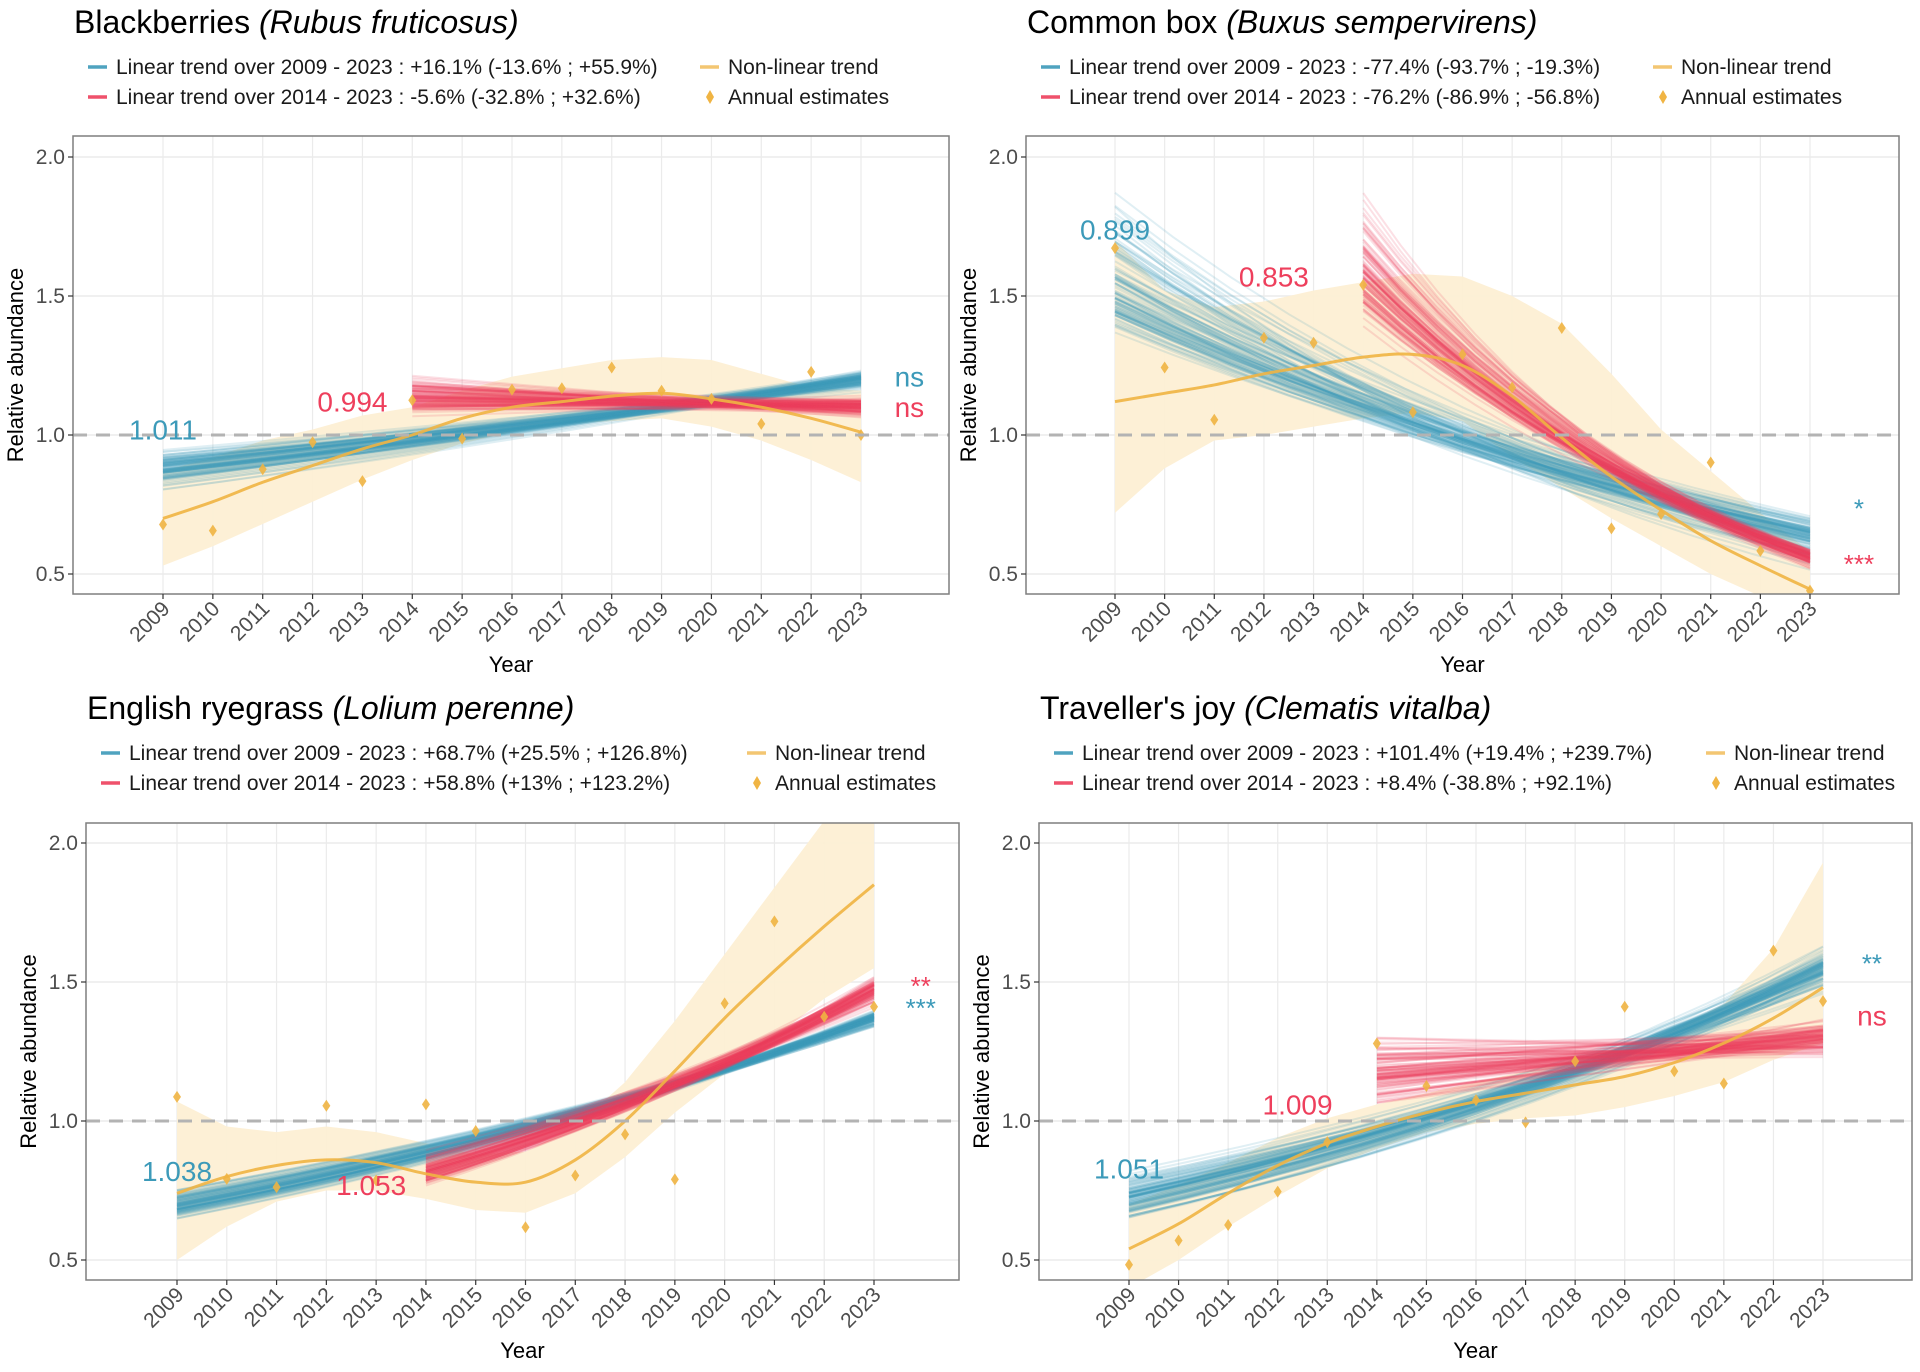 This screenshot has height=1372, width=1920. I want to click on x-tick-label: 2019, so click(1611, 1307).